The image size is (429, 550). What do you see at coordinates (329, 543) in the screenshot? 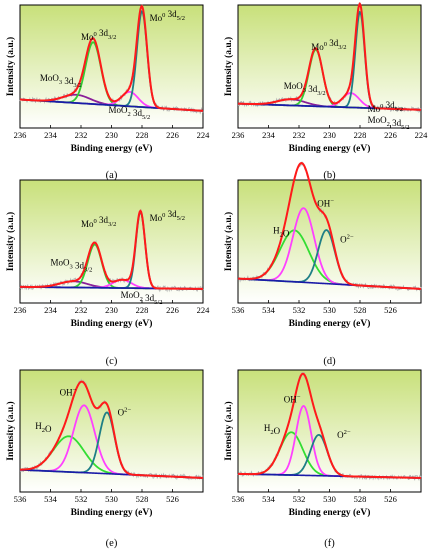
I see `panel-letter: (f)` at bounding box center [329, 543].